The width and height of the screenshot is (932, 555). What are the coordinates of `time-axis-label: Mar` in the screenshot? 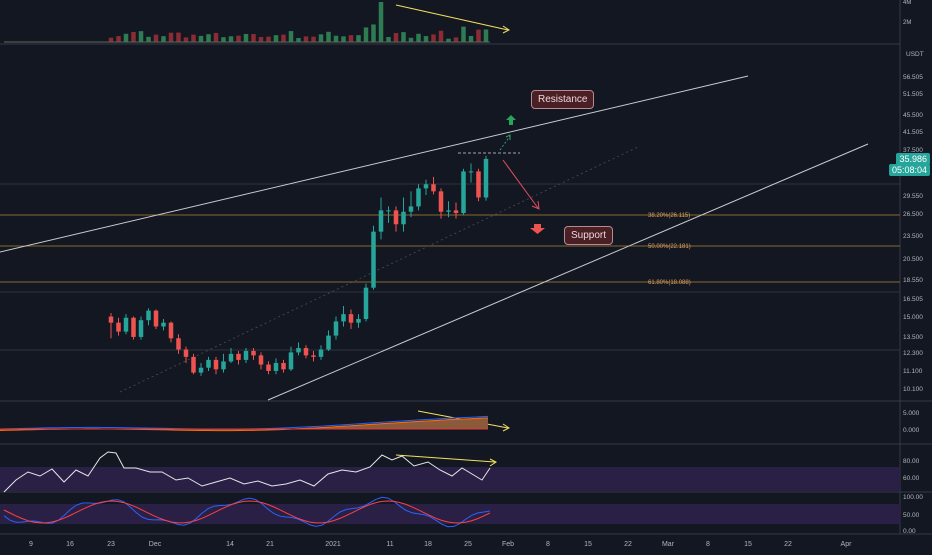 It's located at (668, 544).